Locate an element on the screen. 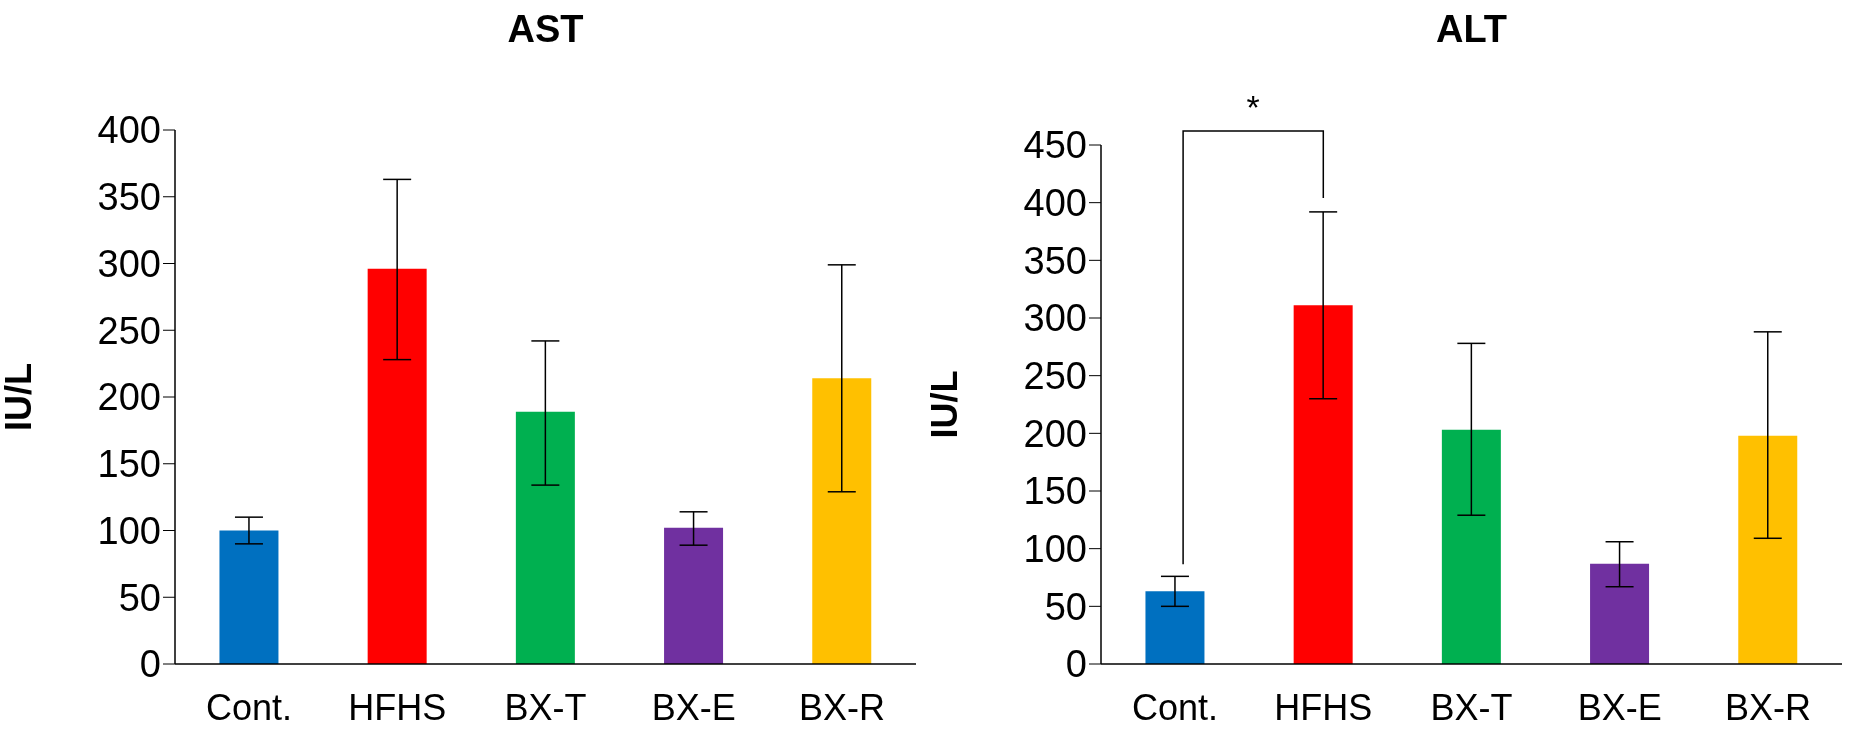 The width and height of the screenshot is (1852, 754). chart-title: AST is located at coordinates (545, 29).